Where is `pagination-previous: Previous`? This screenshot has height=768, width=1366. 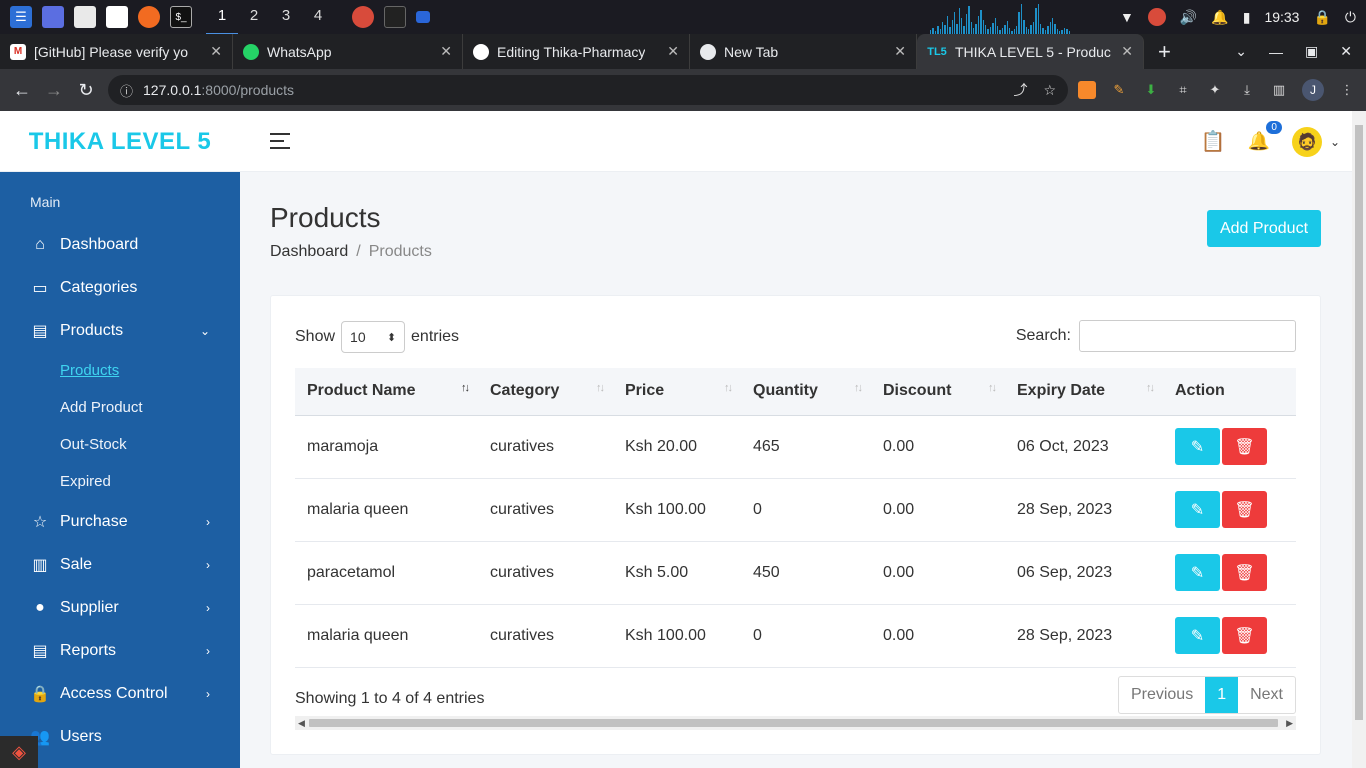
pagination-previous: Previous is located at coordinates (1162, 694).